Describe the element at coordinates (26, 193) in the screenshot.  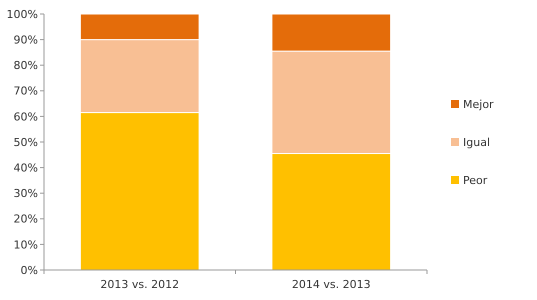
I see `y-tick-label: 30%` at that location.